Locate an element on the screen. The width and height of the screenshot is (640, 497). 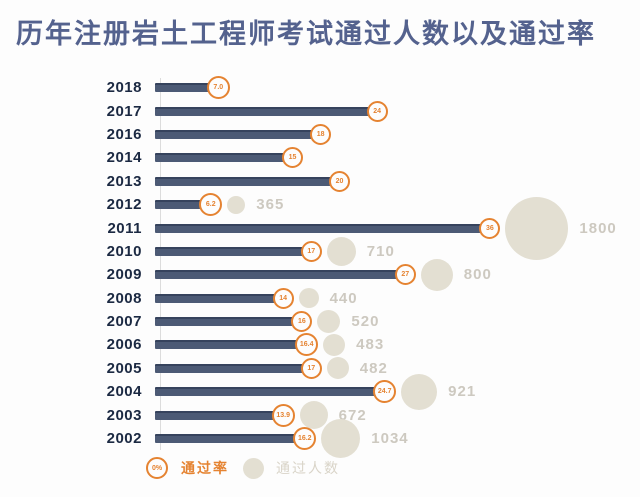
year-label: 2004 is located at coordinates (124, 392).